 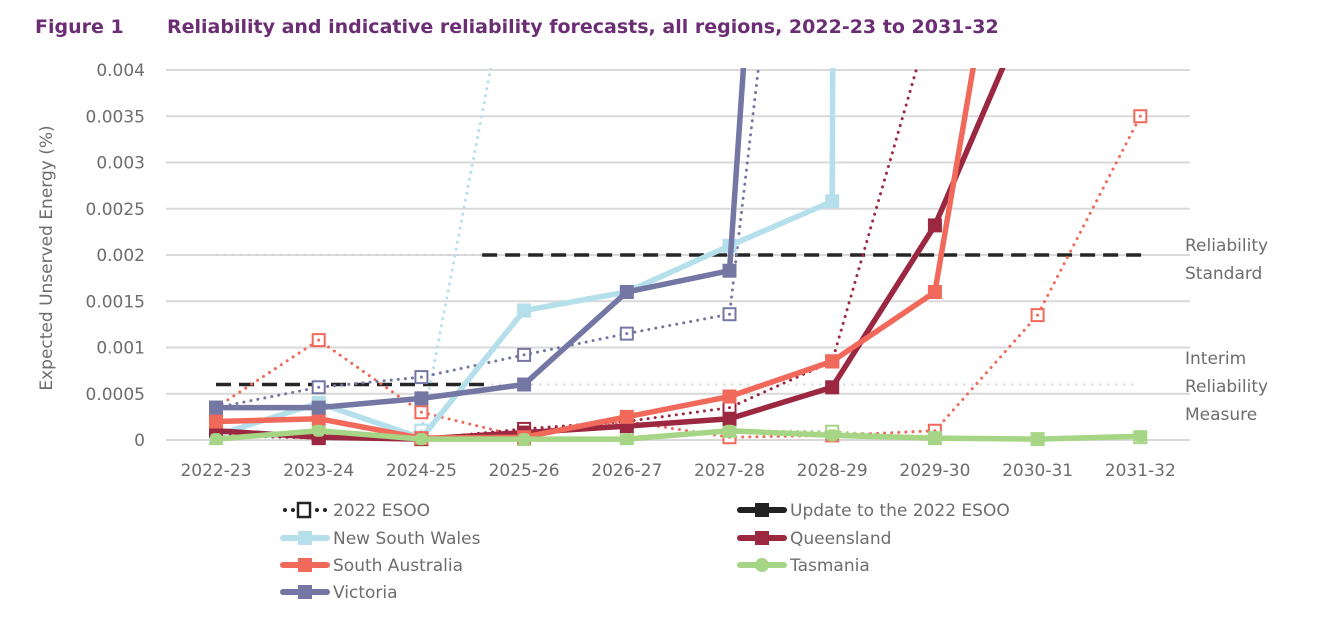 What do you see at coordinates (934, 471) in the screenshot?
I see `x-tick-label: 2029-30` at bounding box center [934, 471].